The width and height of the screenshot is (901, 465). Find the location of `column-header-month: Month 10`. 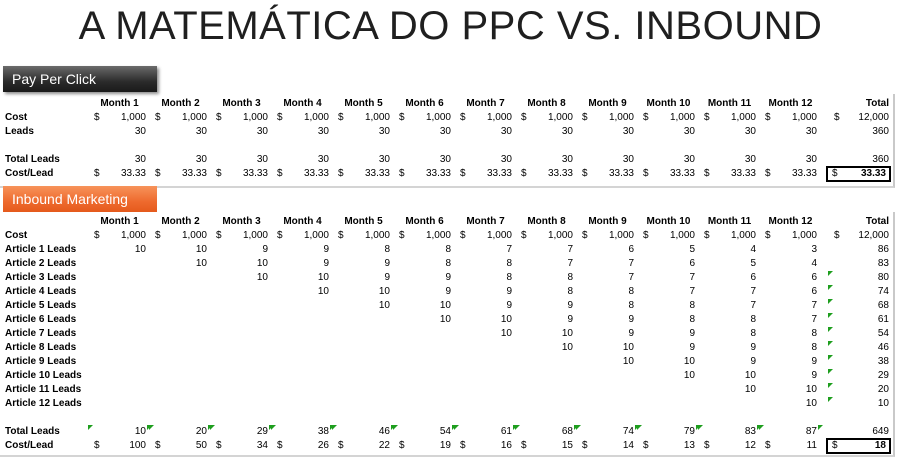

column-header-month: Month 10 is located at coordinates (668, 221).